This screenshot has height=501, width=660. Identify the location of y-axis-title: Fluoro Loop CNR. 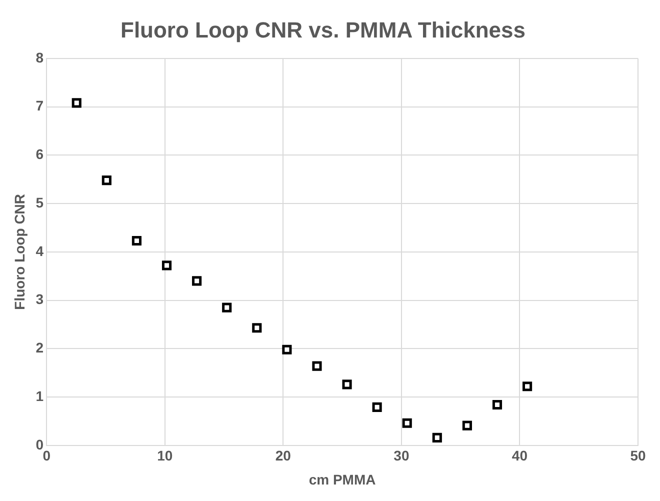
(19, 252).